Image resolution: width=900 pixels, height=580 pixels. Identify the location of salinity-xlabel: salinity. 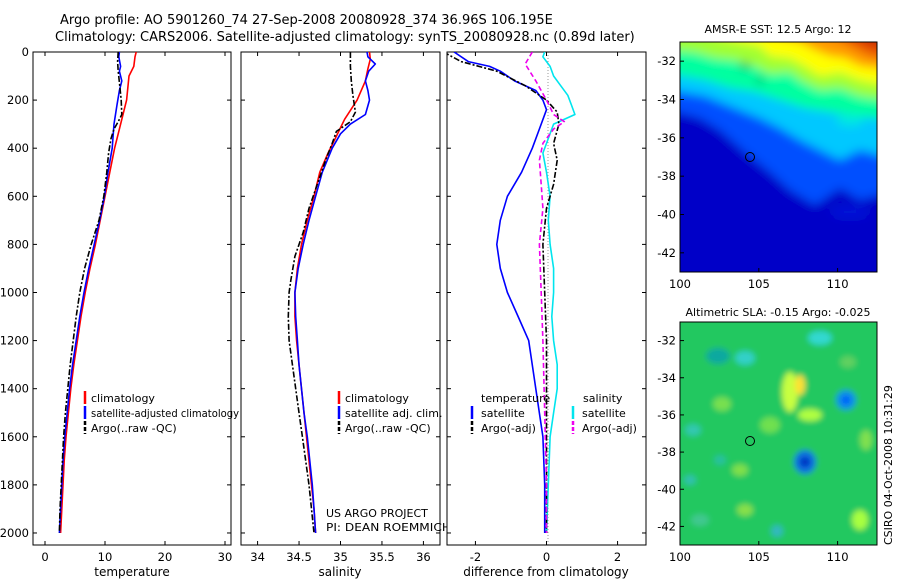
(339, 572).